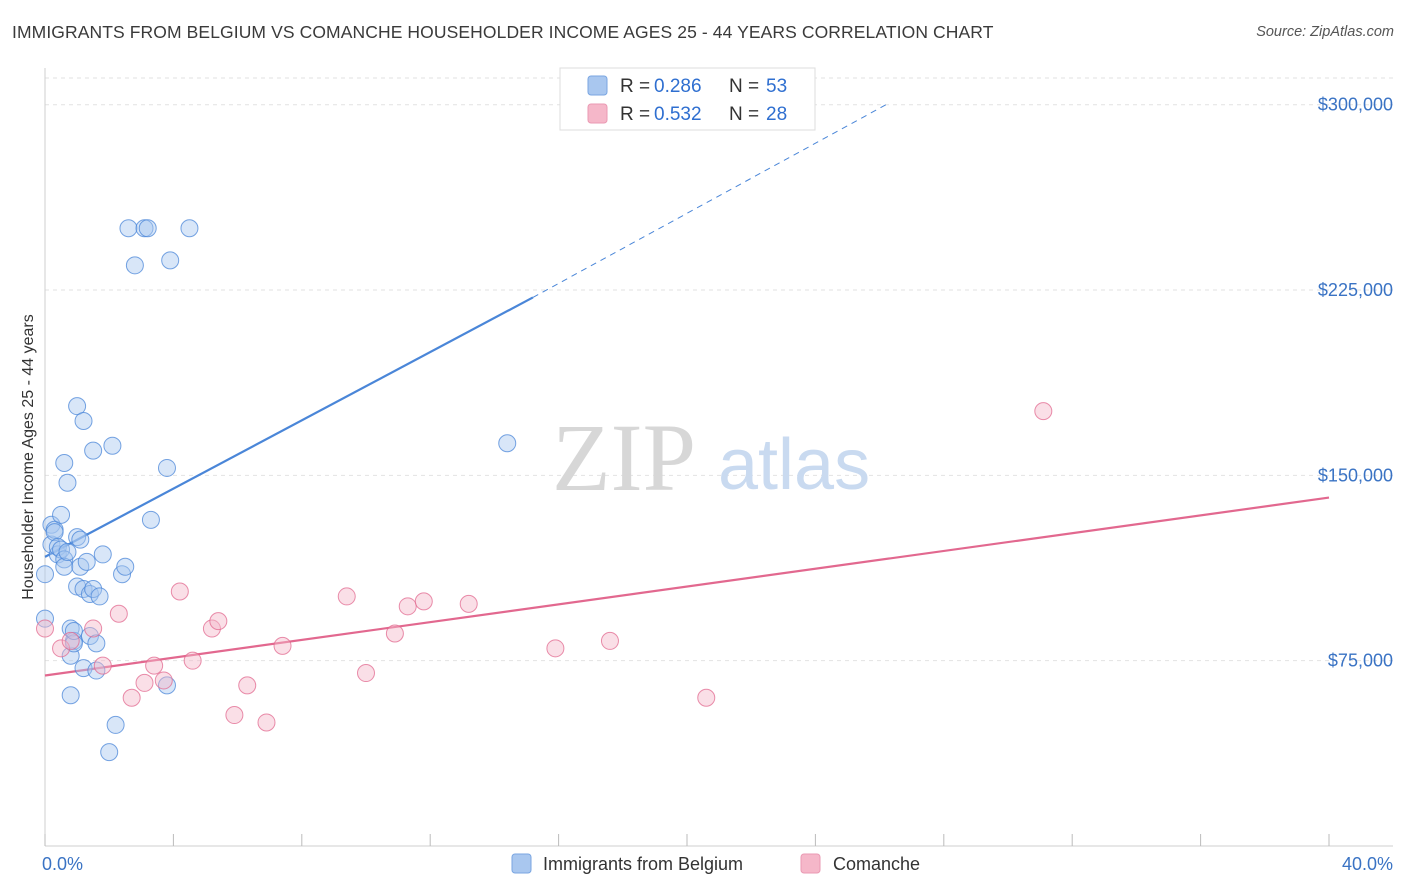  I want to click on x-axis-ticks, so click(687, 840).